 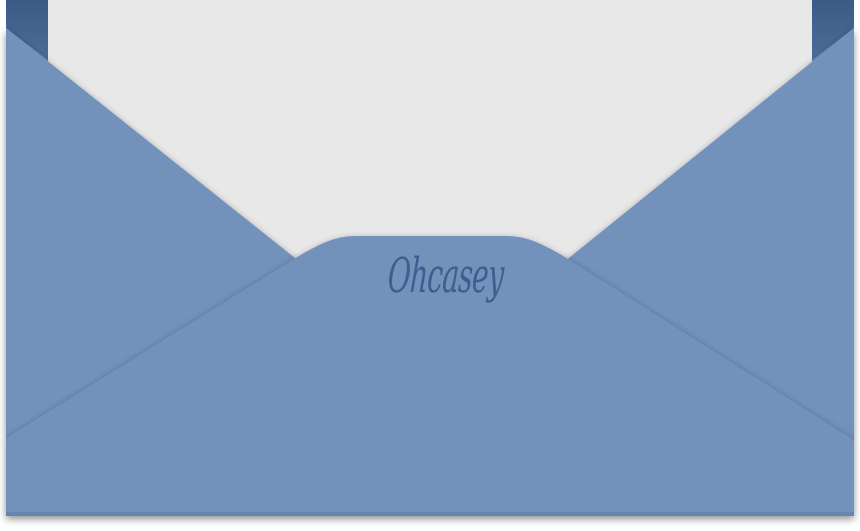 What do you see at coordinates (833, 30) in the screenshot?
I see `envelope-inner-right-corner` at bounding box center [833, 30].